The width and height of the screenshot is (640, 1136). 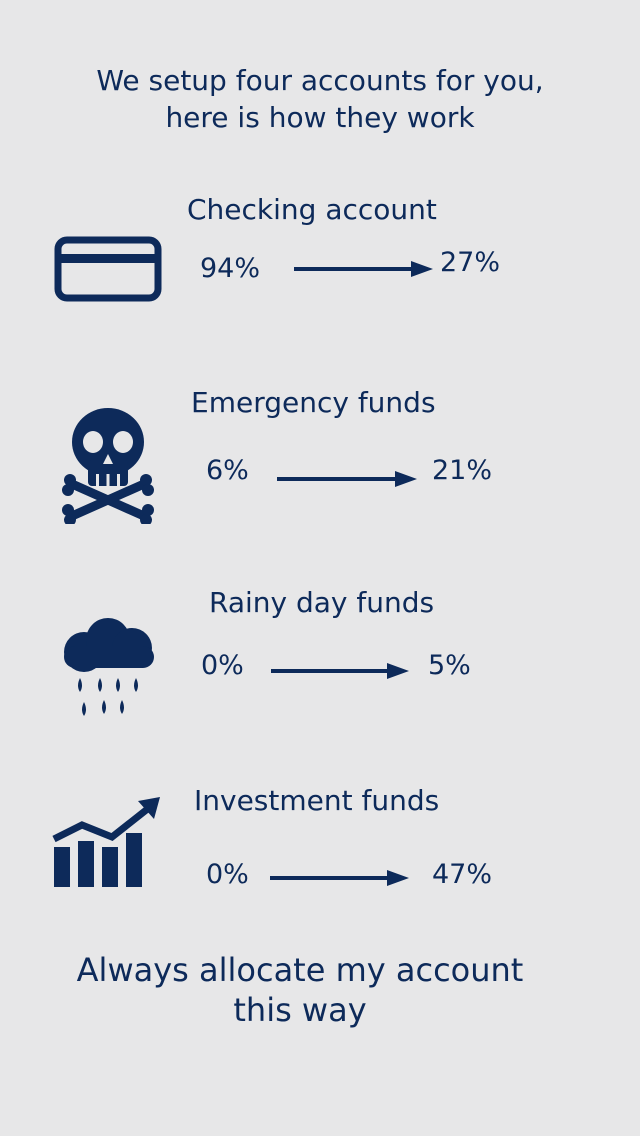 I want to click on target-percent: 47%, so click(x=462, y=874).